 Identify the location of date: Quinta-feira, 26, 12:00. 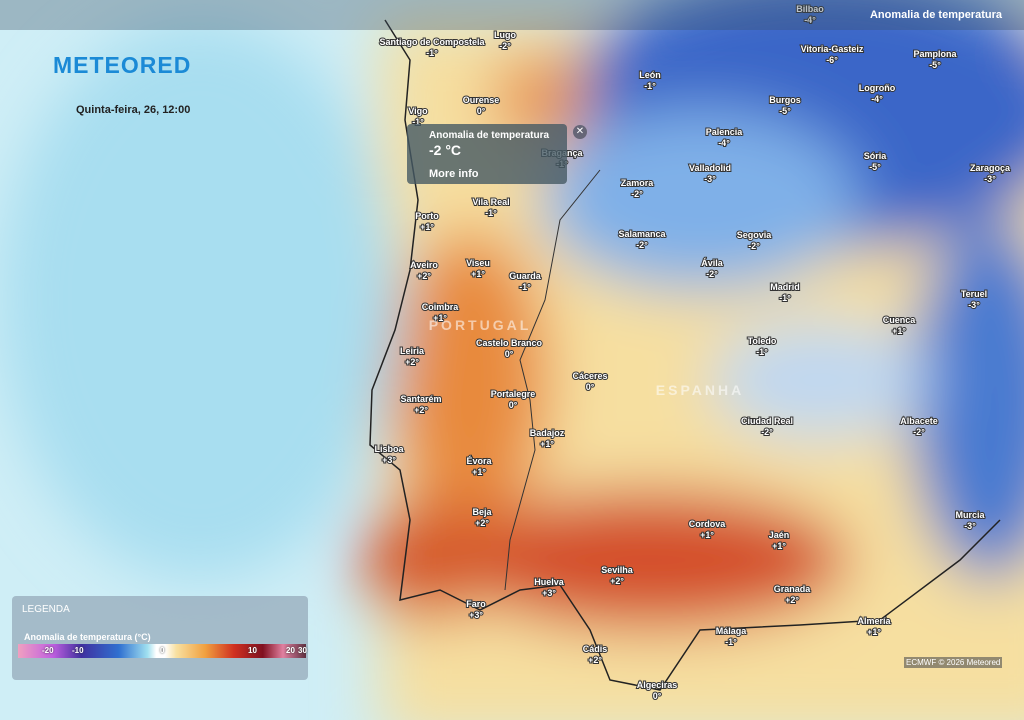
(133, 110).